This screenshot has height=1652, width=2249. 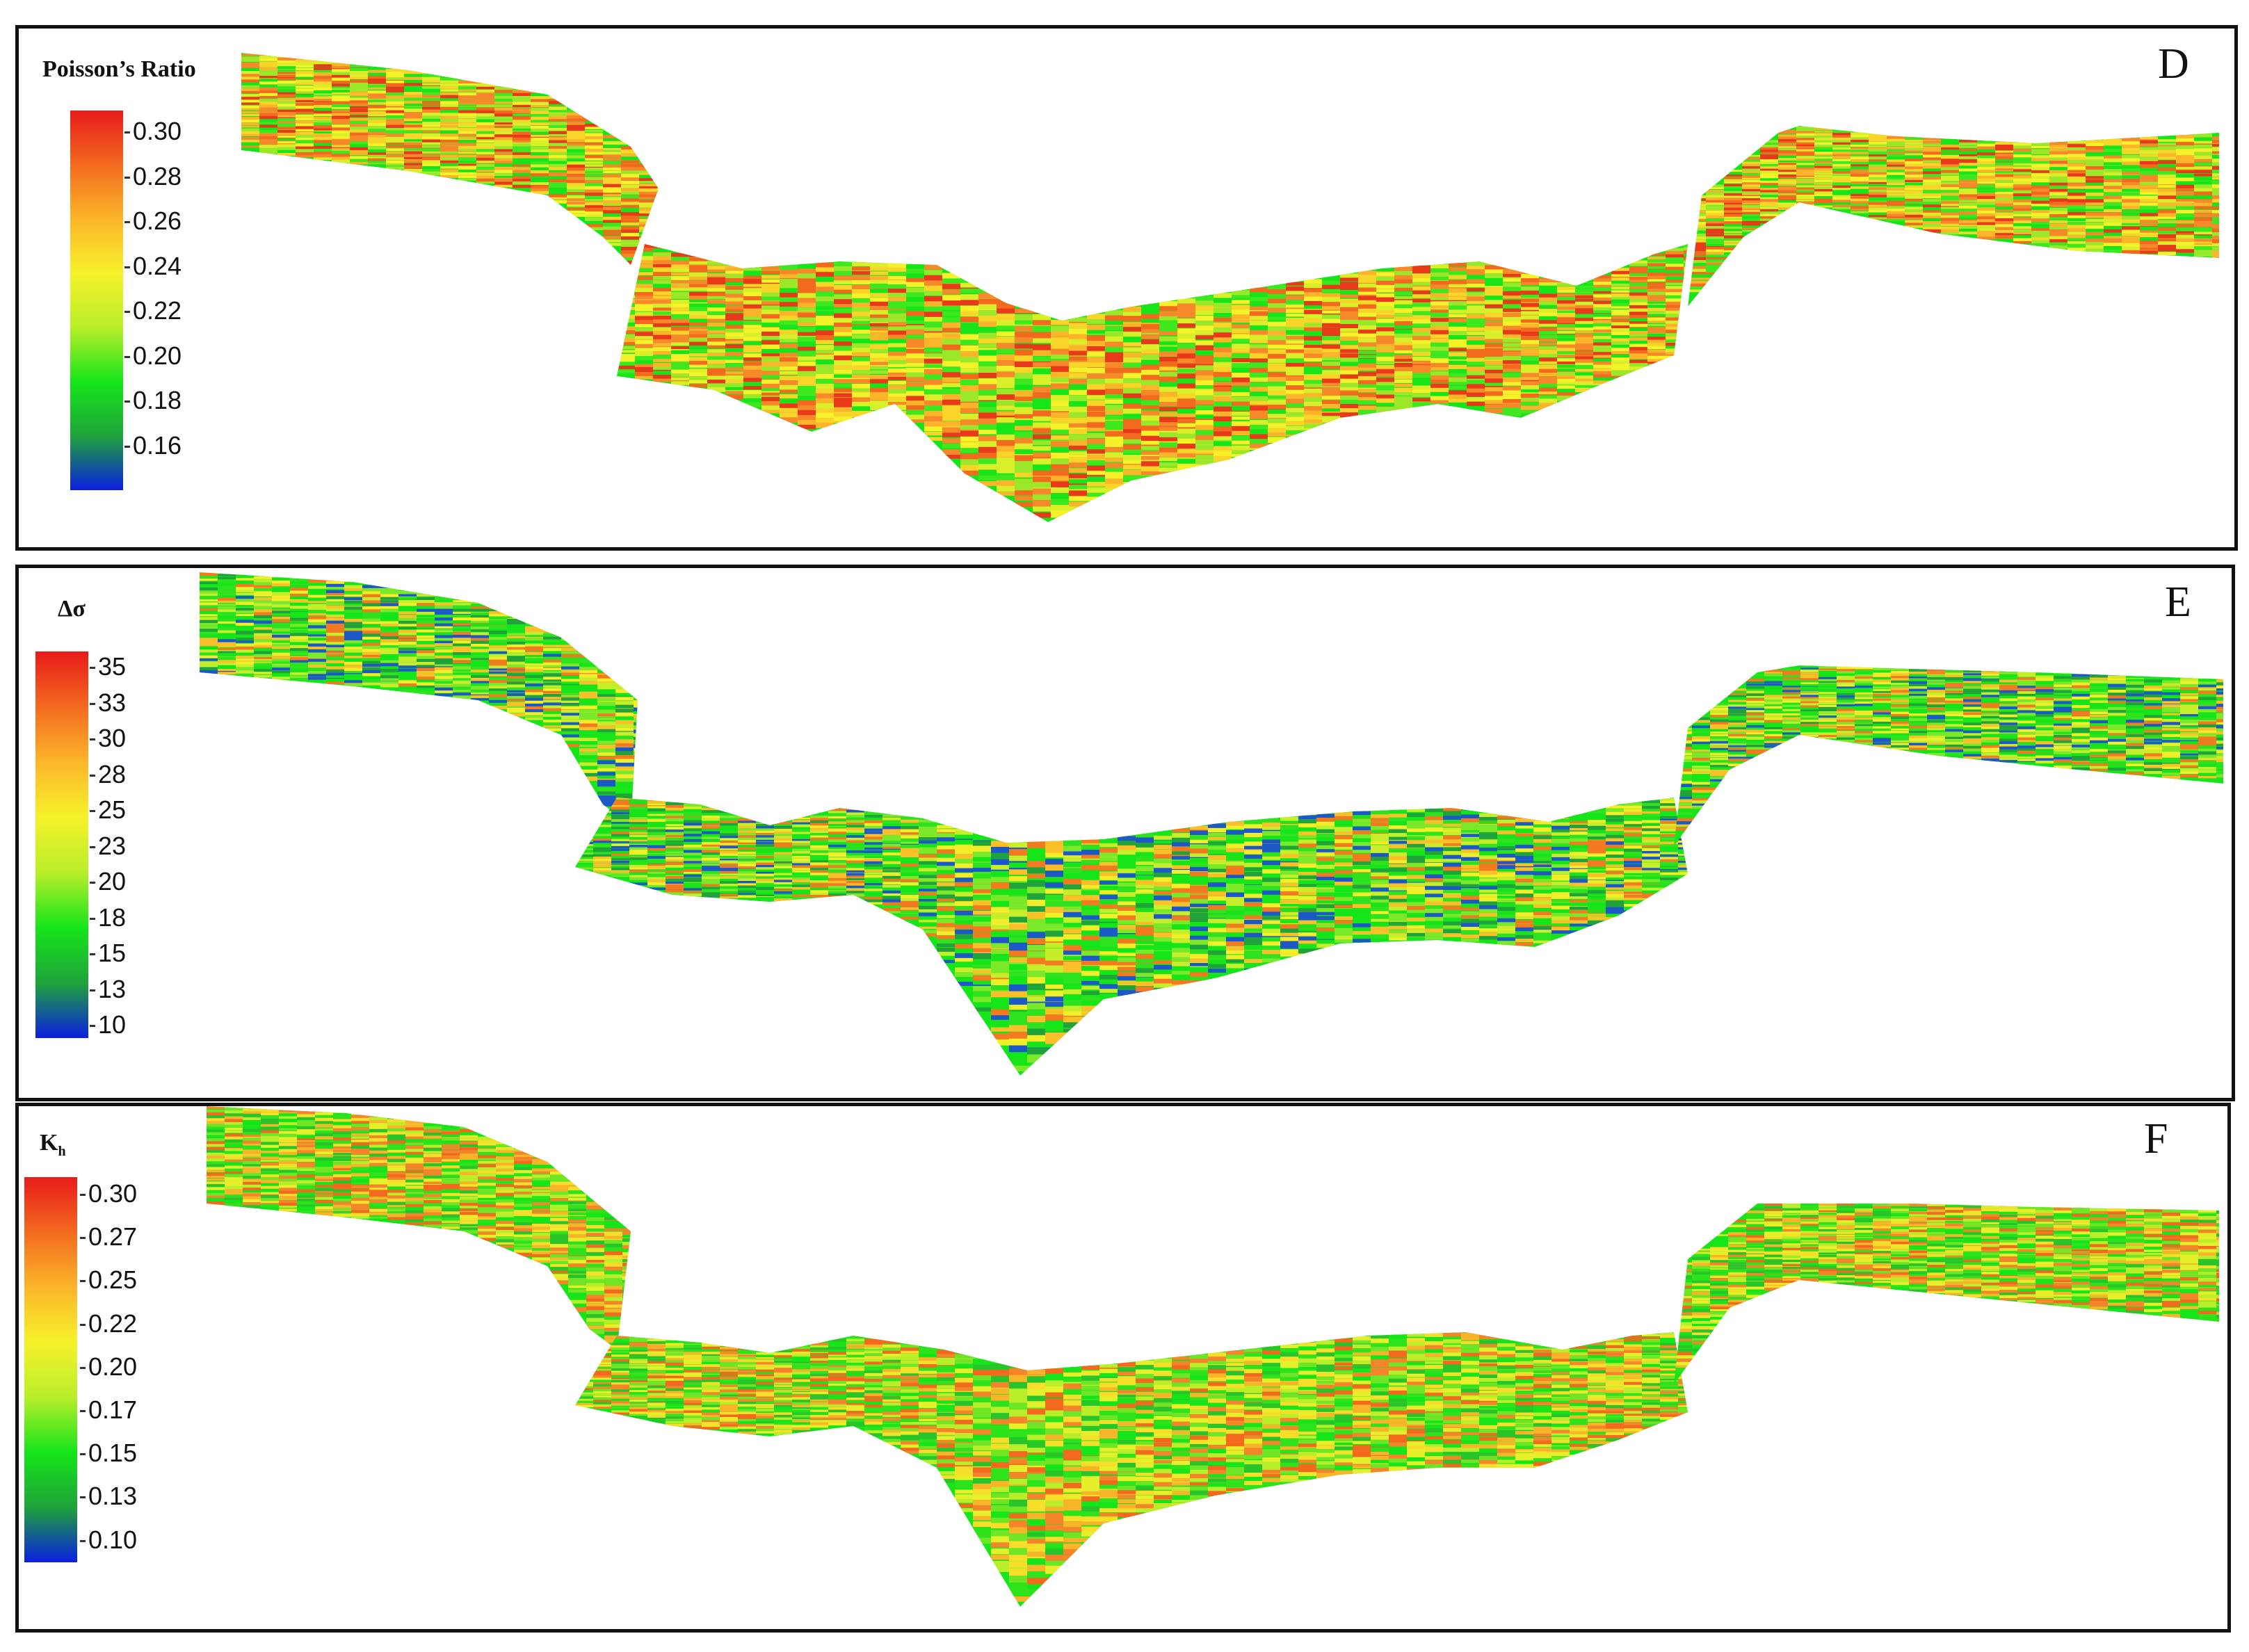 I want to click on colorbar-tick-label: 33, so click(x=108, y=702).